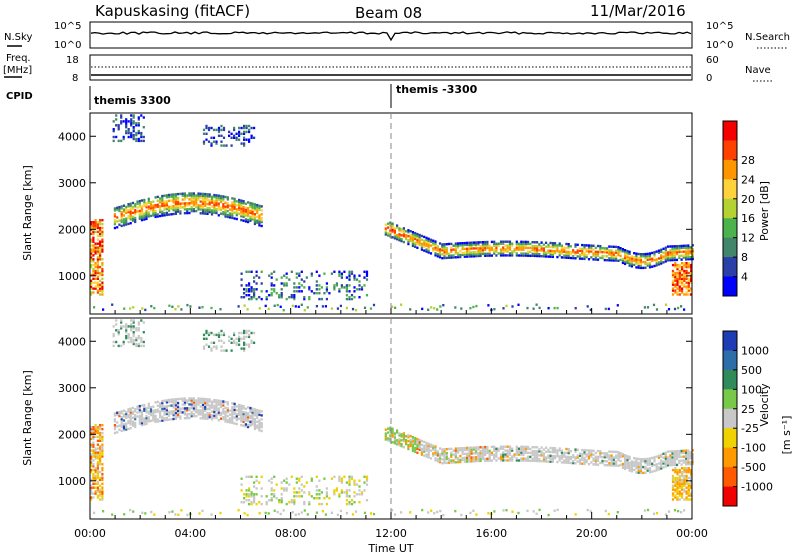 The image size is (800, 554). Describe the element at coordinates (764, 211) in the screenshot. I see `power-colorbar-label: Power [dB]` at that location.